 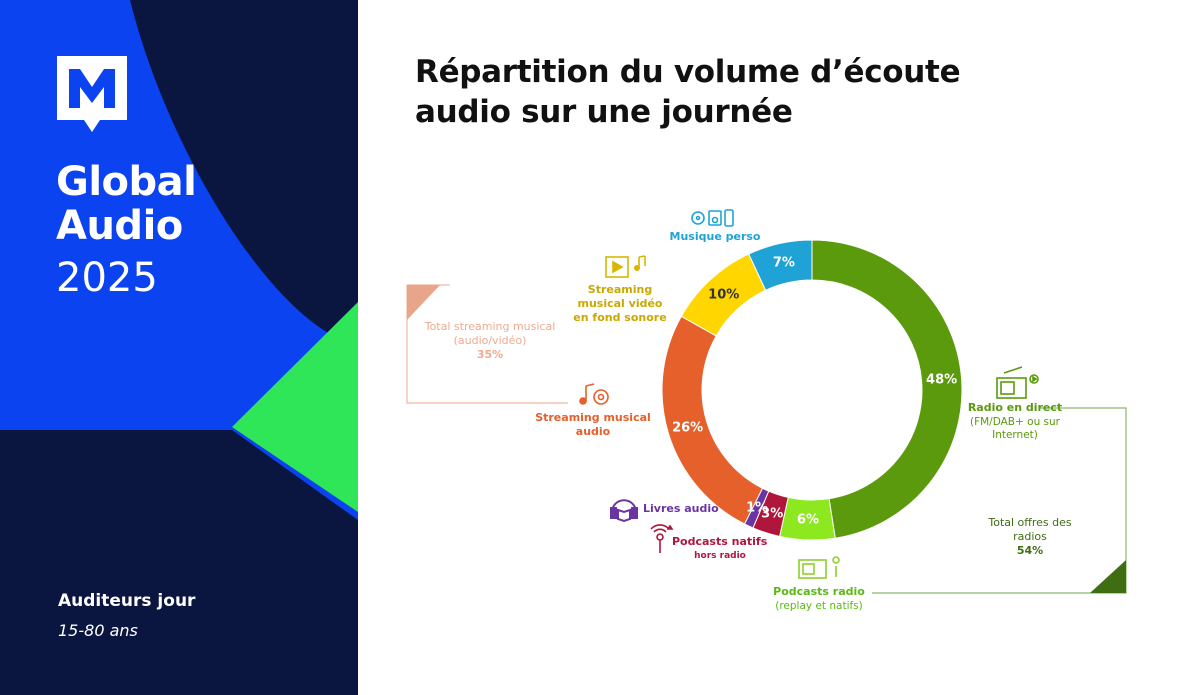 I want to click on brand-year: 2025, so click(x=107, y=278).